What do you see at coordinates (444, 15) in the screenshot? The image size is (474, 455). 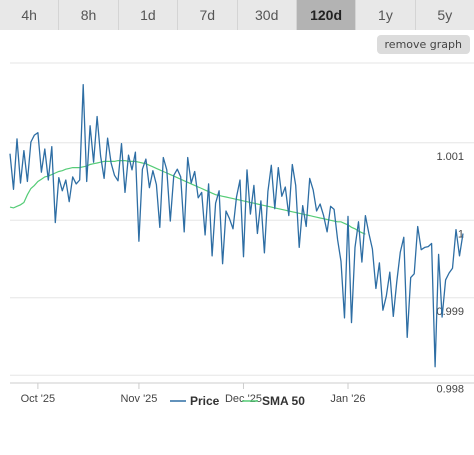 I see `tab-5y: 5y` at bounding box center [444, 15].